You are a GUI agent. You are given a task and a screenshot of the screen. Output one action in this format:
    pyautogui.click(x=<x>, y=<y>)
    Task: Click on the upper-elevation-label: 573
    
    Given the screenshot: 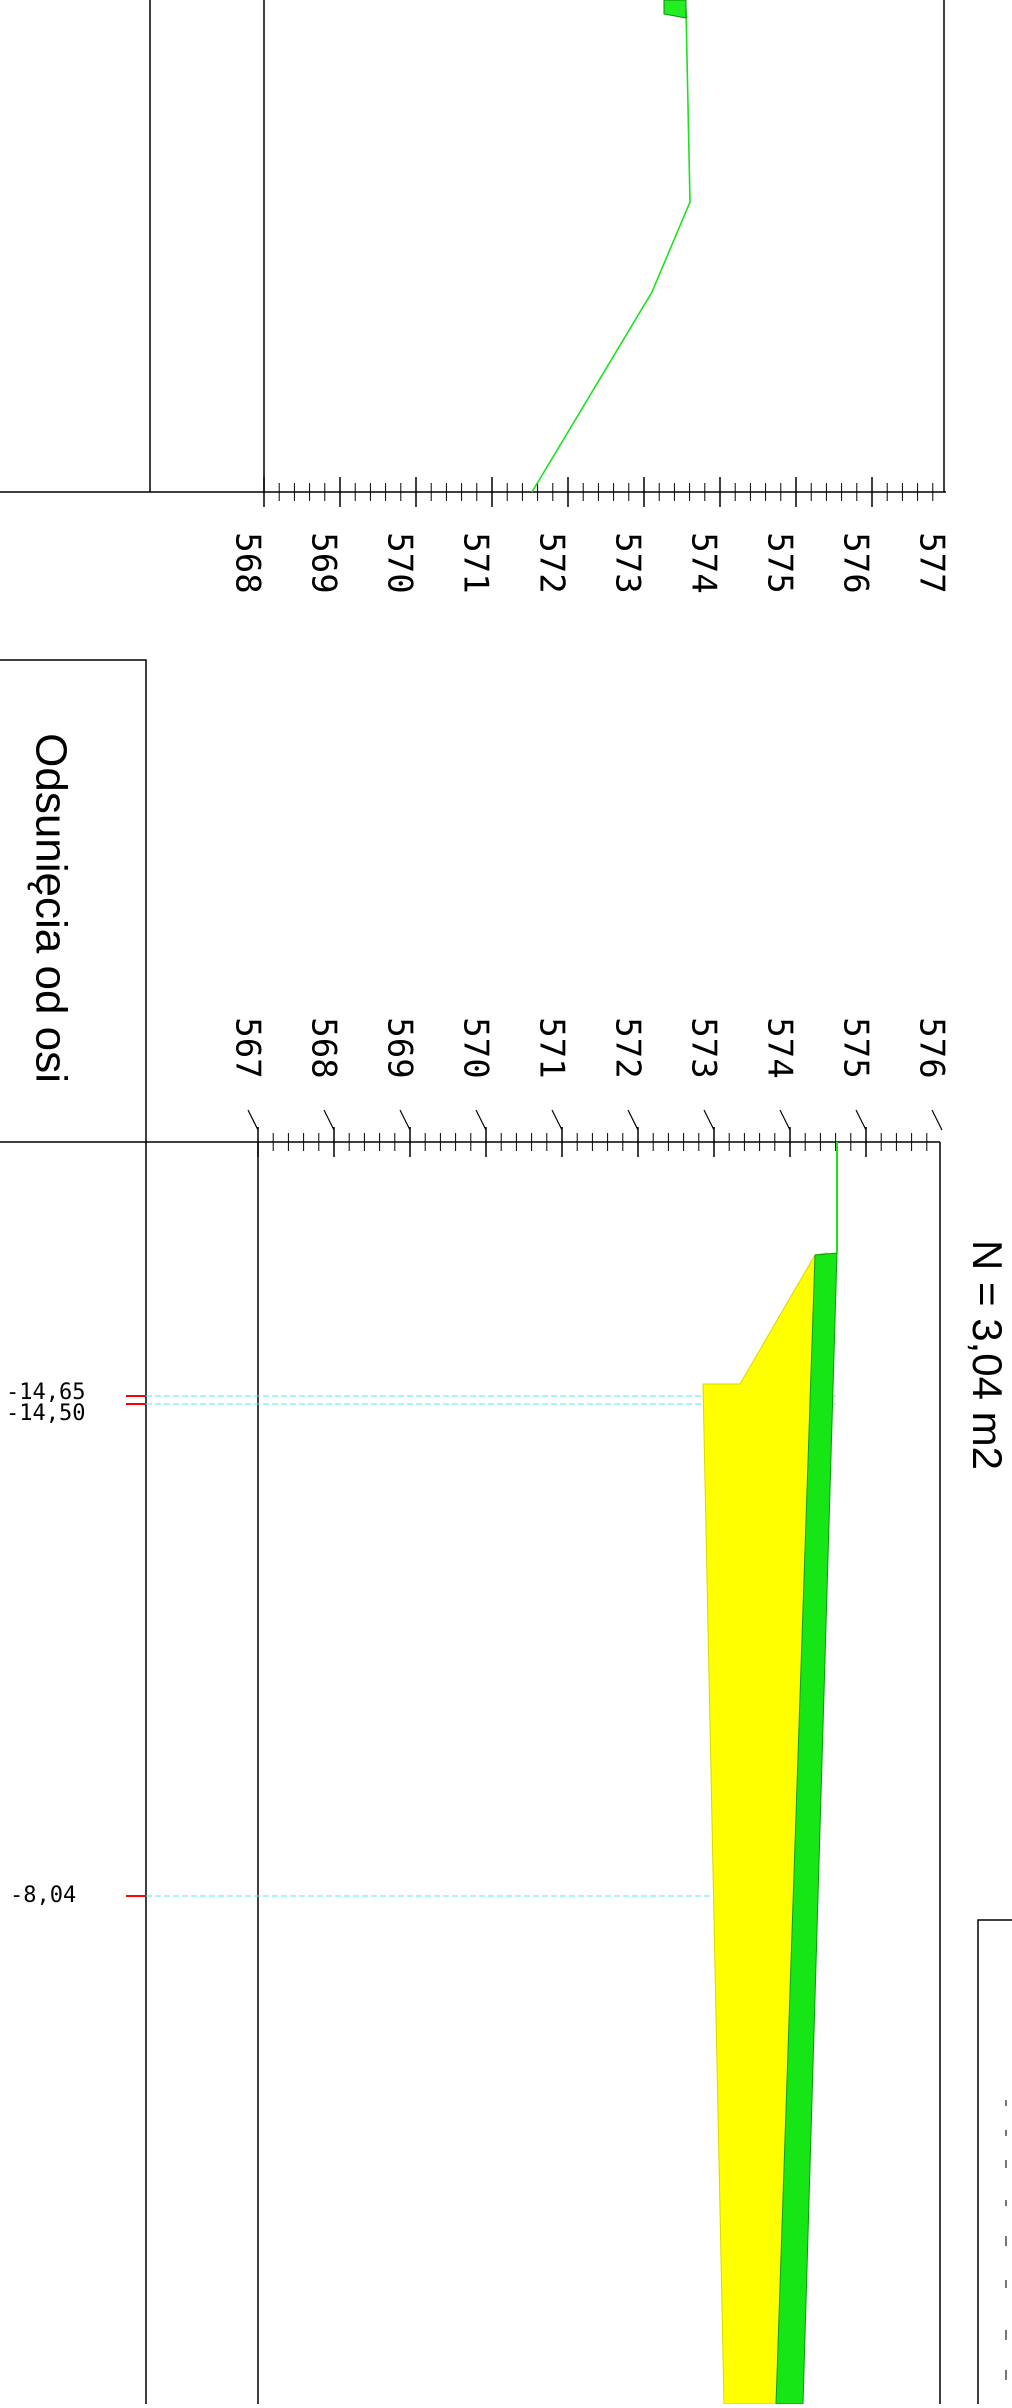 What is the action you would take?
    pyautogui.click(x=628, y=562)
    